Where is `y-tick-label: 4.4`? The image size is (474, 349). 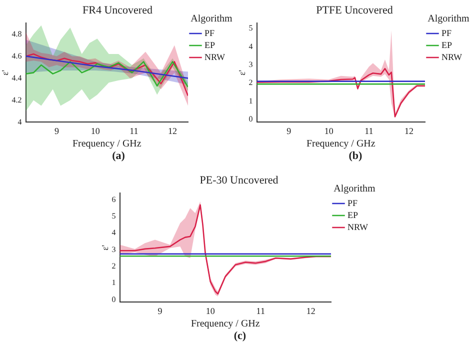
y-tick-label: 4.4 is located at coordinates (17, 77).